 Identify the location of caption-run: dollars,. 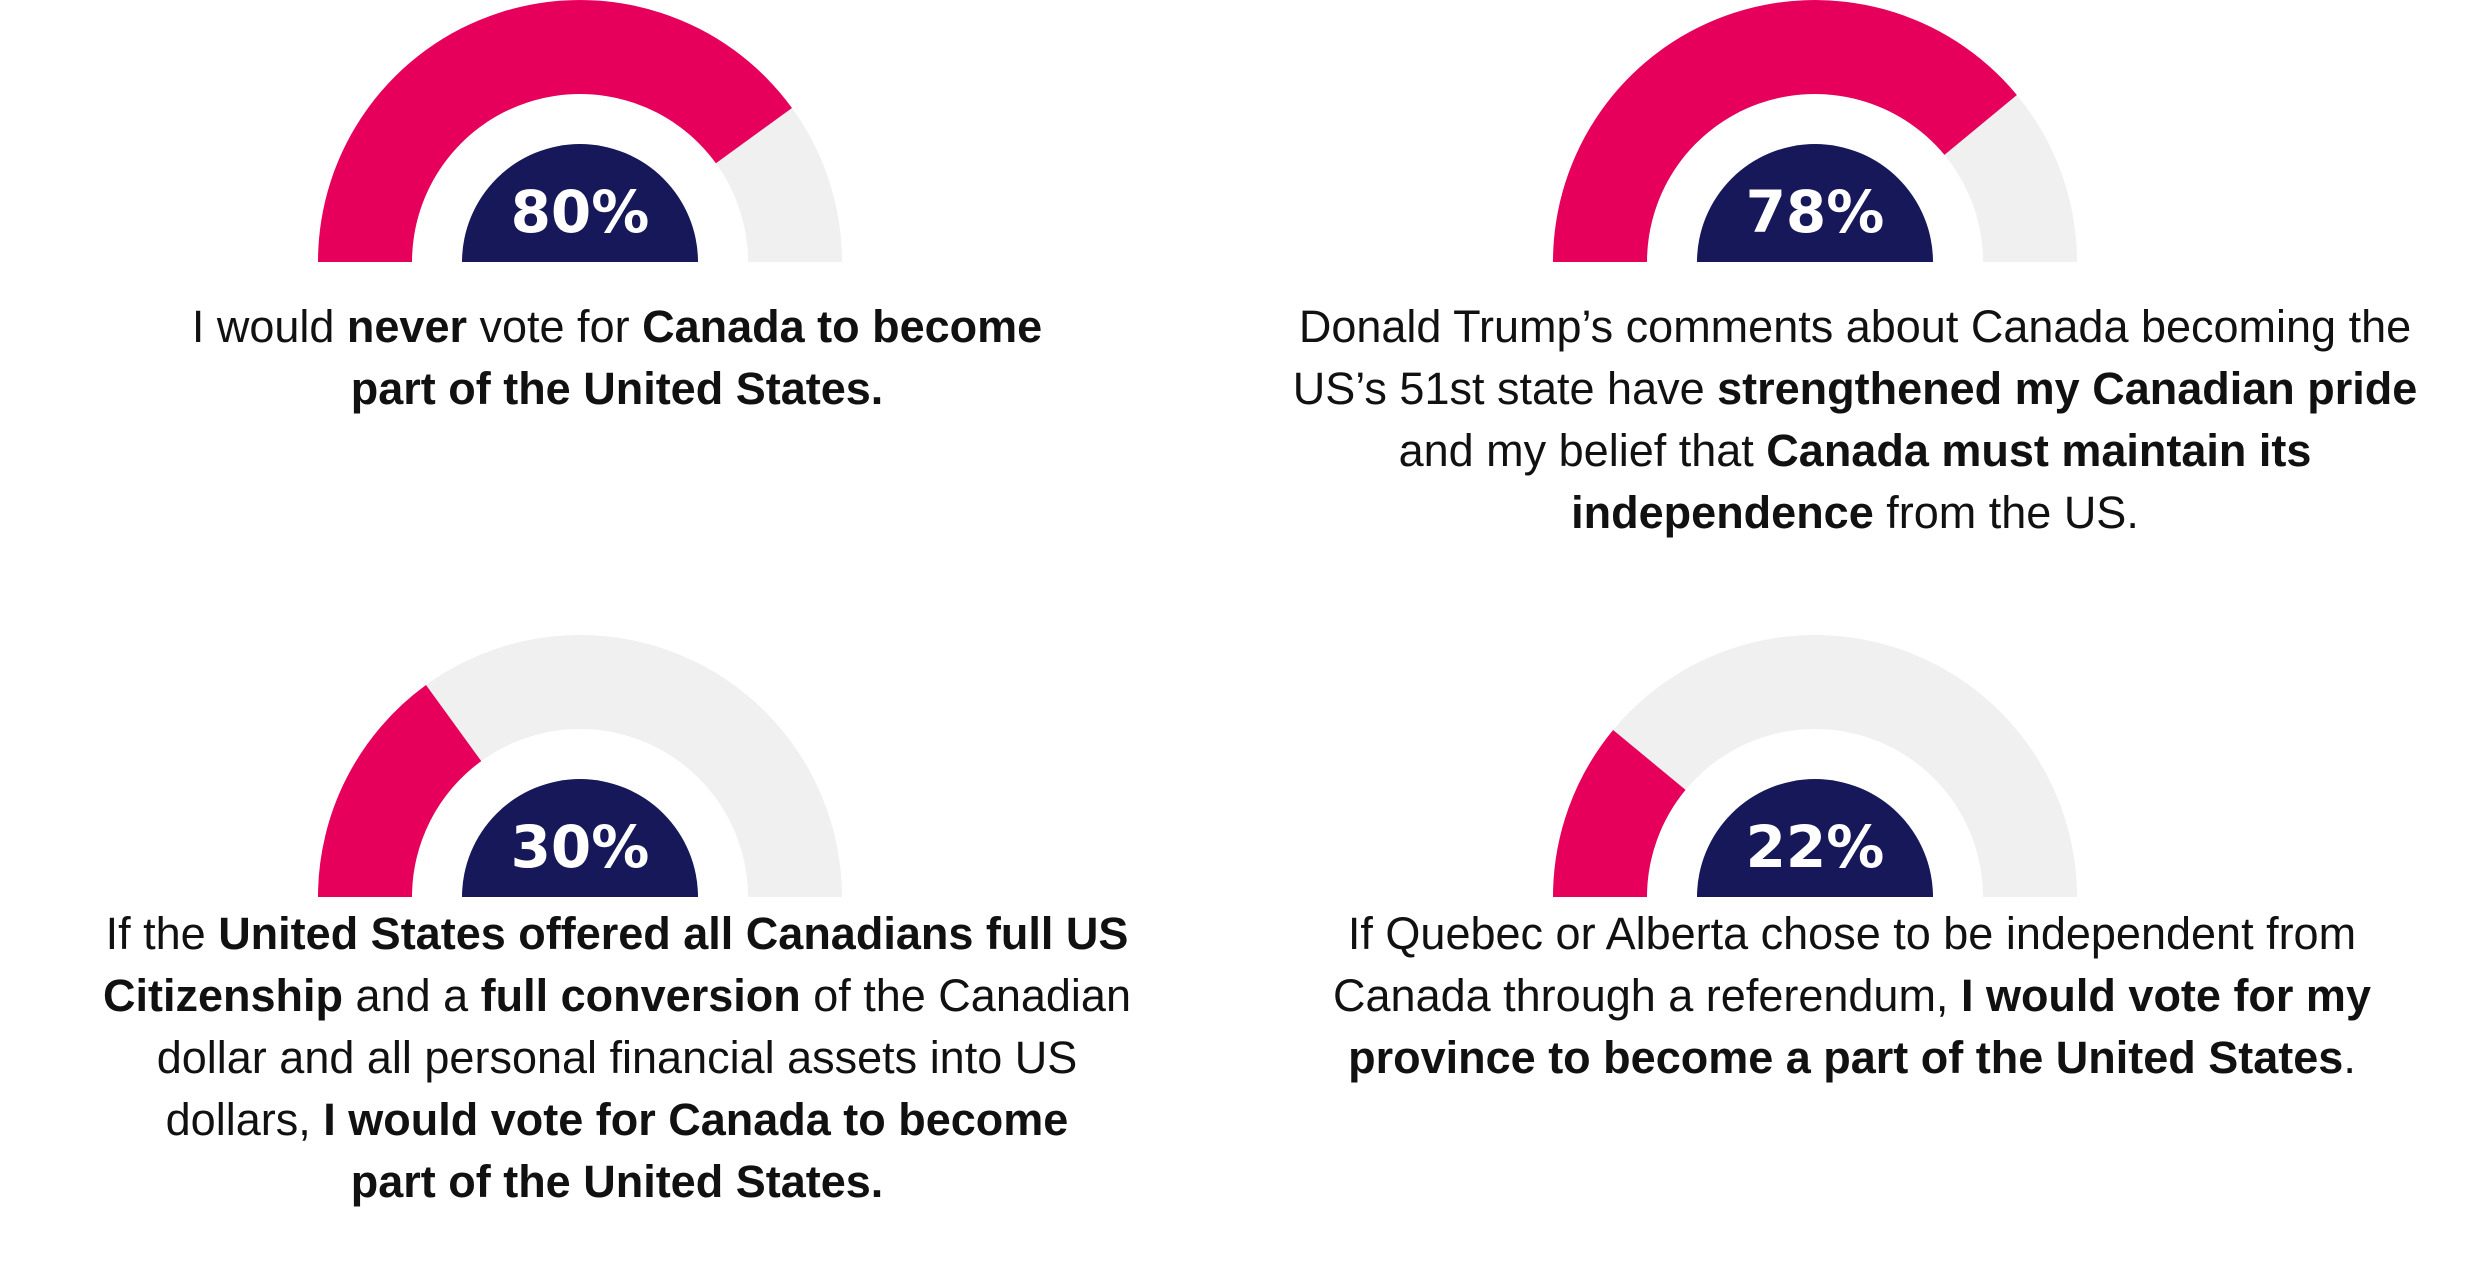
(244, 1119).